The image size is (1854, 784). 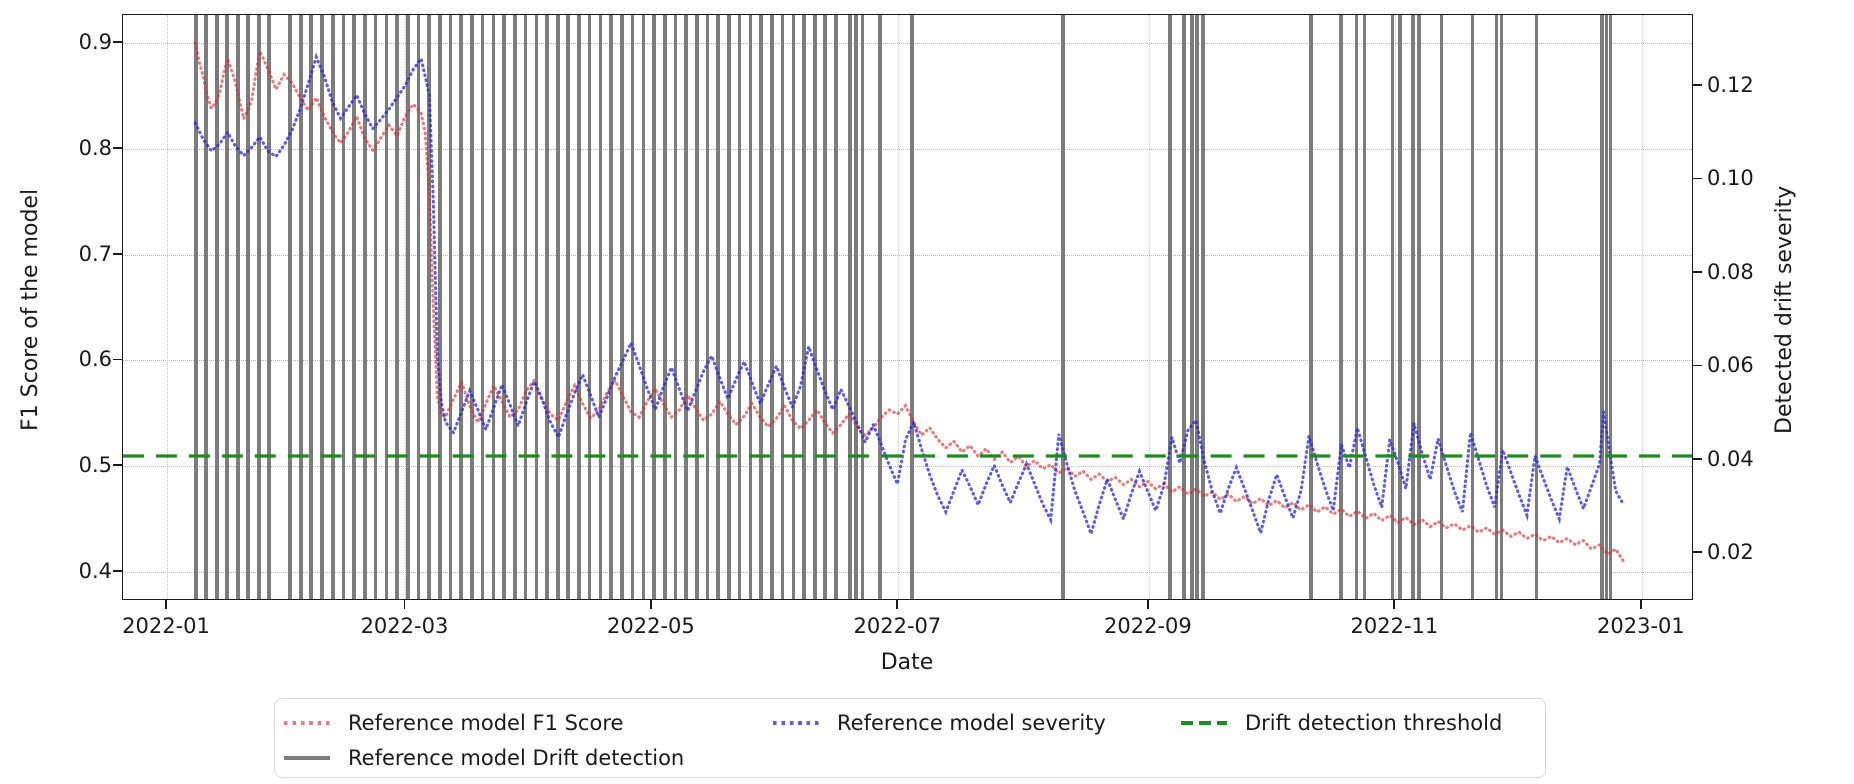 I want to click on y-tick-label-left: 0.9, so click(x=95, y=42).